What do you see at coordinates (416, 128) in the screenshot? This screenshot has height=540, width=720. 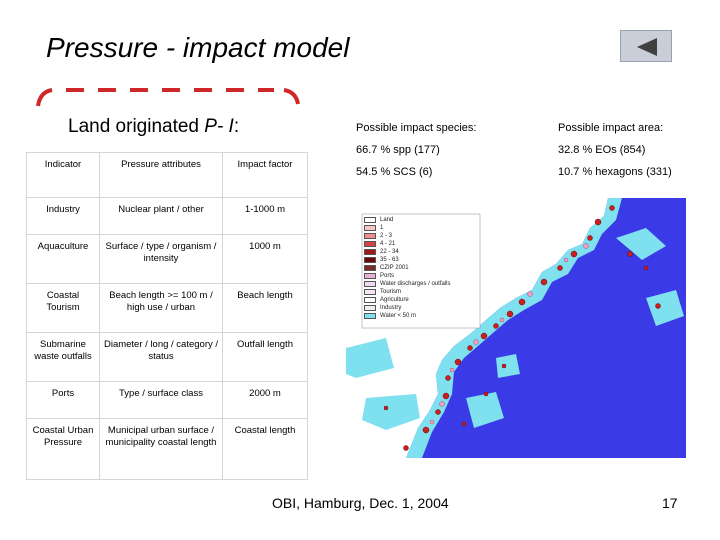 I see `species-label: Possible impact species:` at bounding box center [416, 128].